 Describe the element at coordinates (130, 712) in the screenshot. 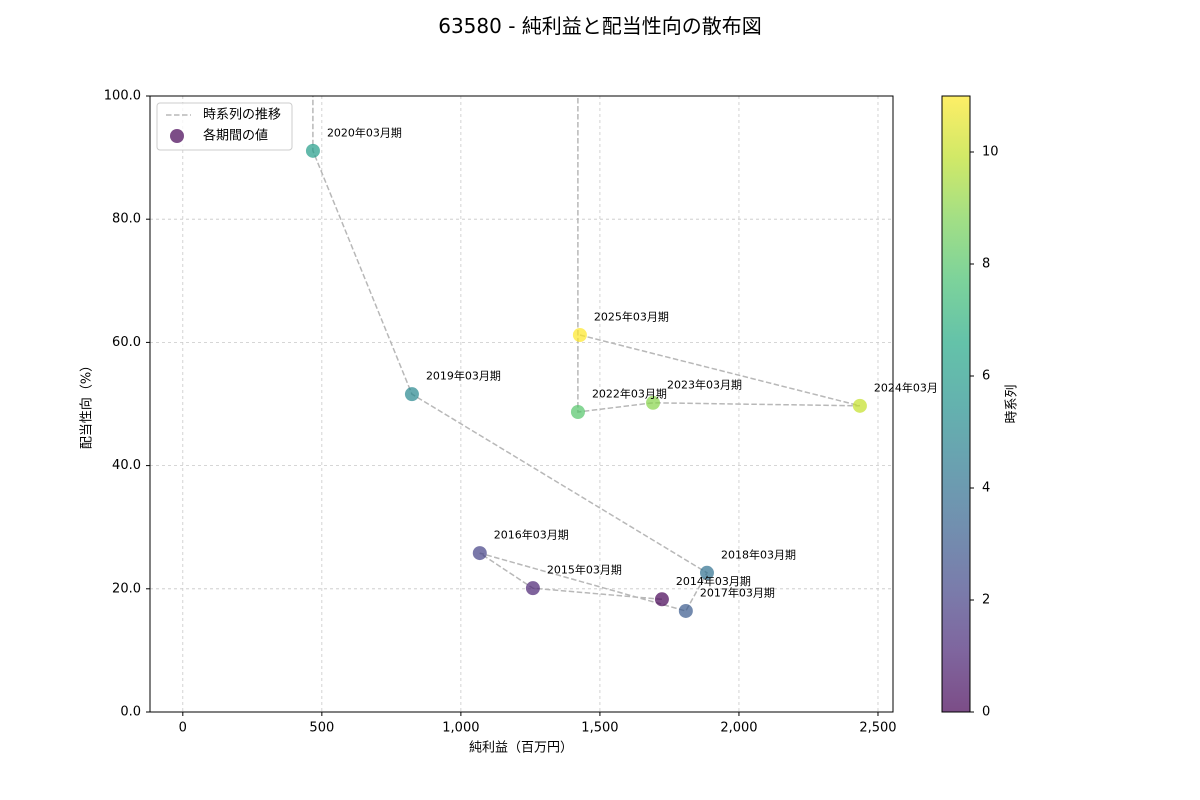

I see `y-tick-label: 0.0` at that location.